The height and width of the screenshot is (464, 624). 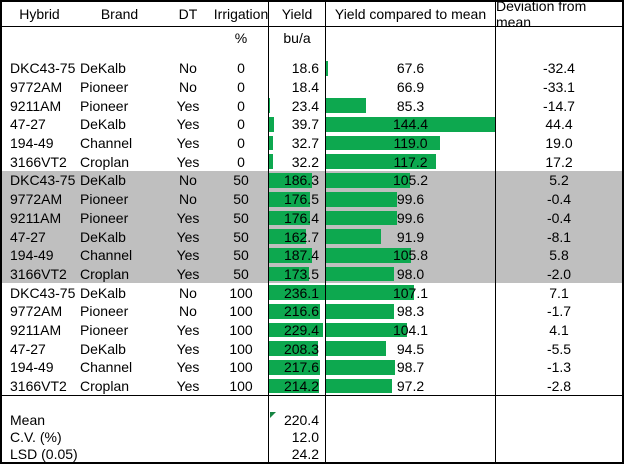 I want to click on cell-yield: 214.2, so click(x=297, y=386).